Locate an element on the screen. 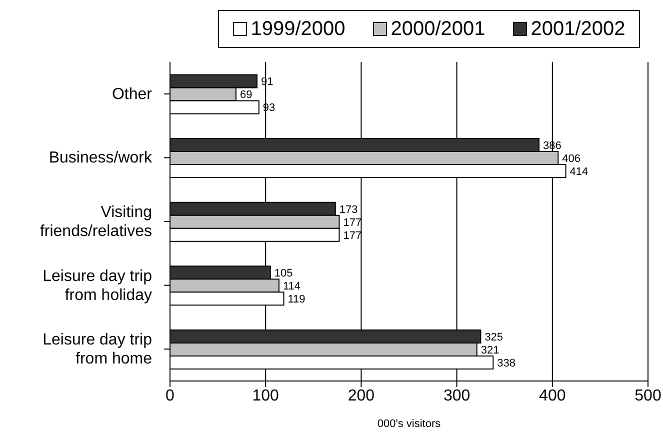 This screenshot has width=663, height=441. x-tick-label: 500 is located at coordinates (648, 395).